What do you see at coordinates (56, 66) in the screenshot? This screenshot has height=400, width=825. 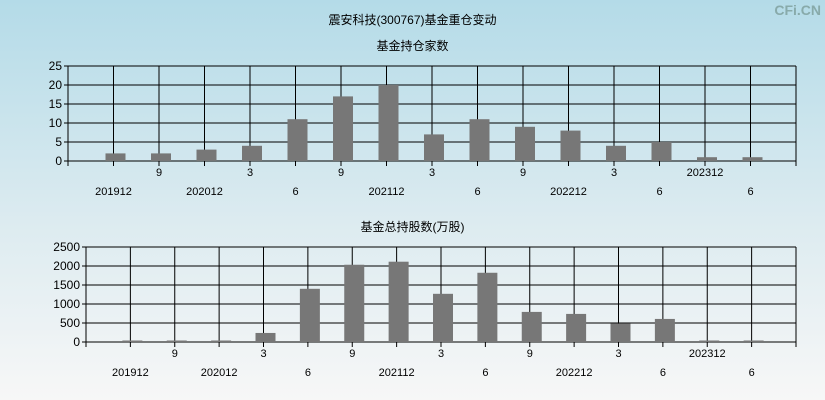 I see `y-tick-label: 25` at bounding box center [56, 66].